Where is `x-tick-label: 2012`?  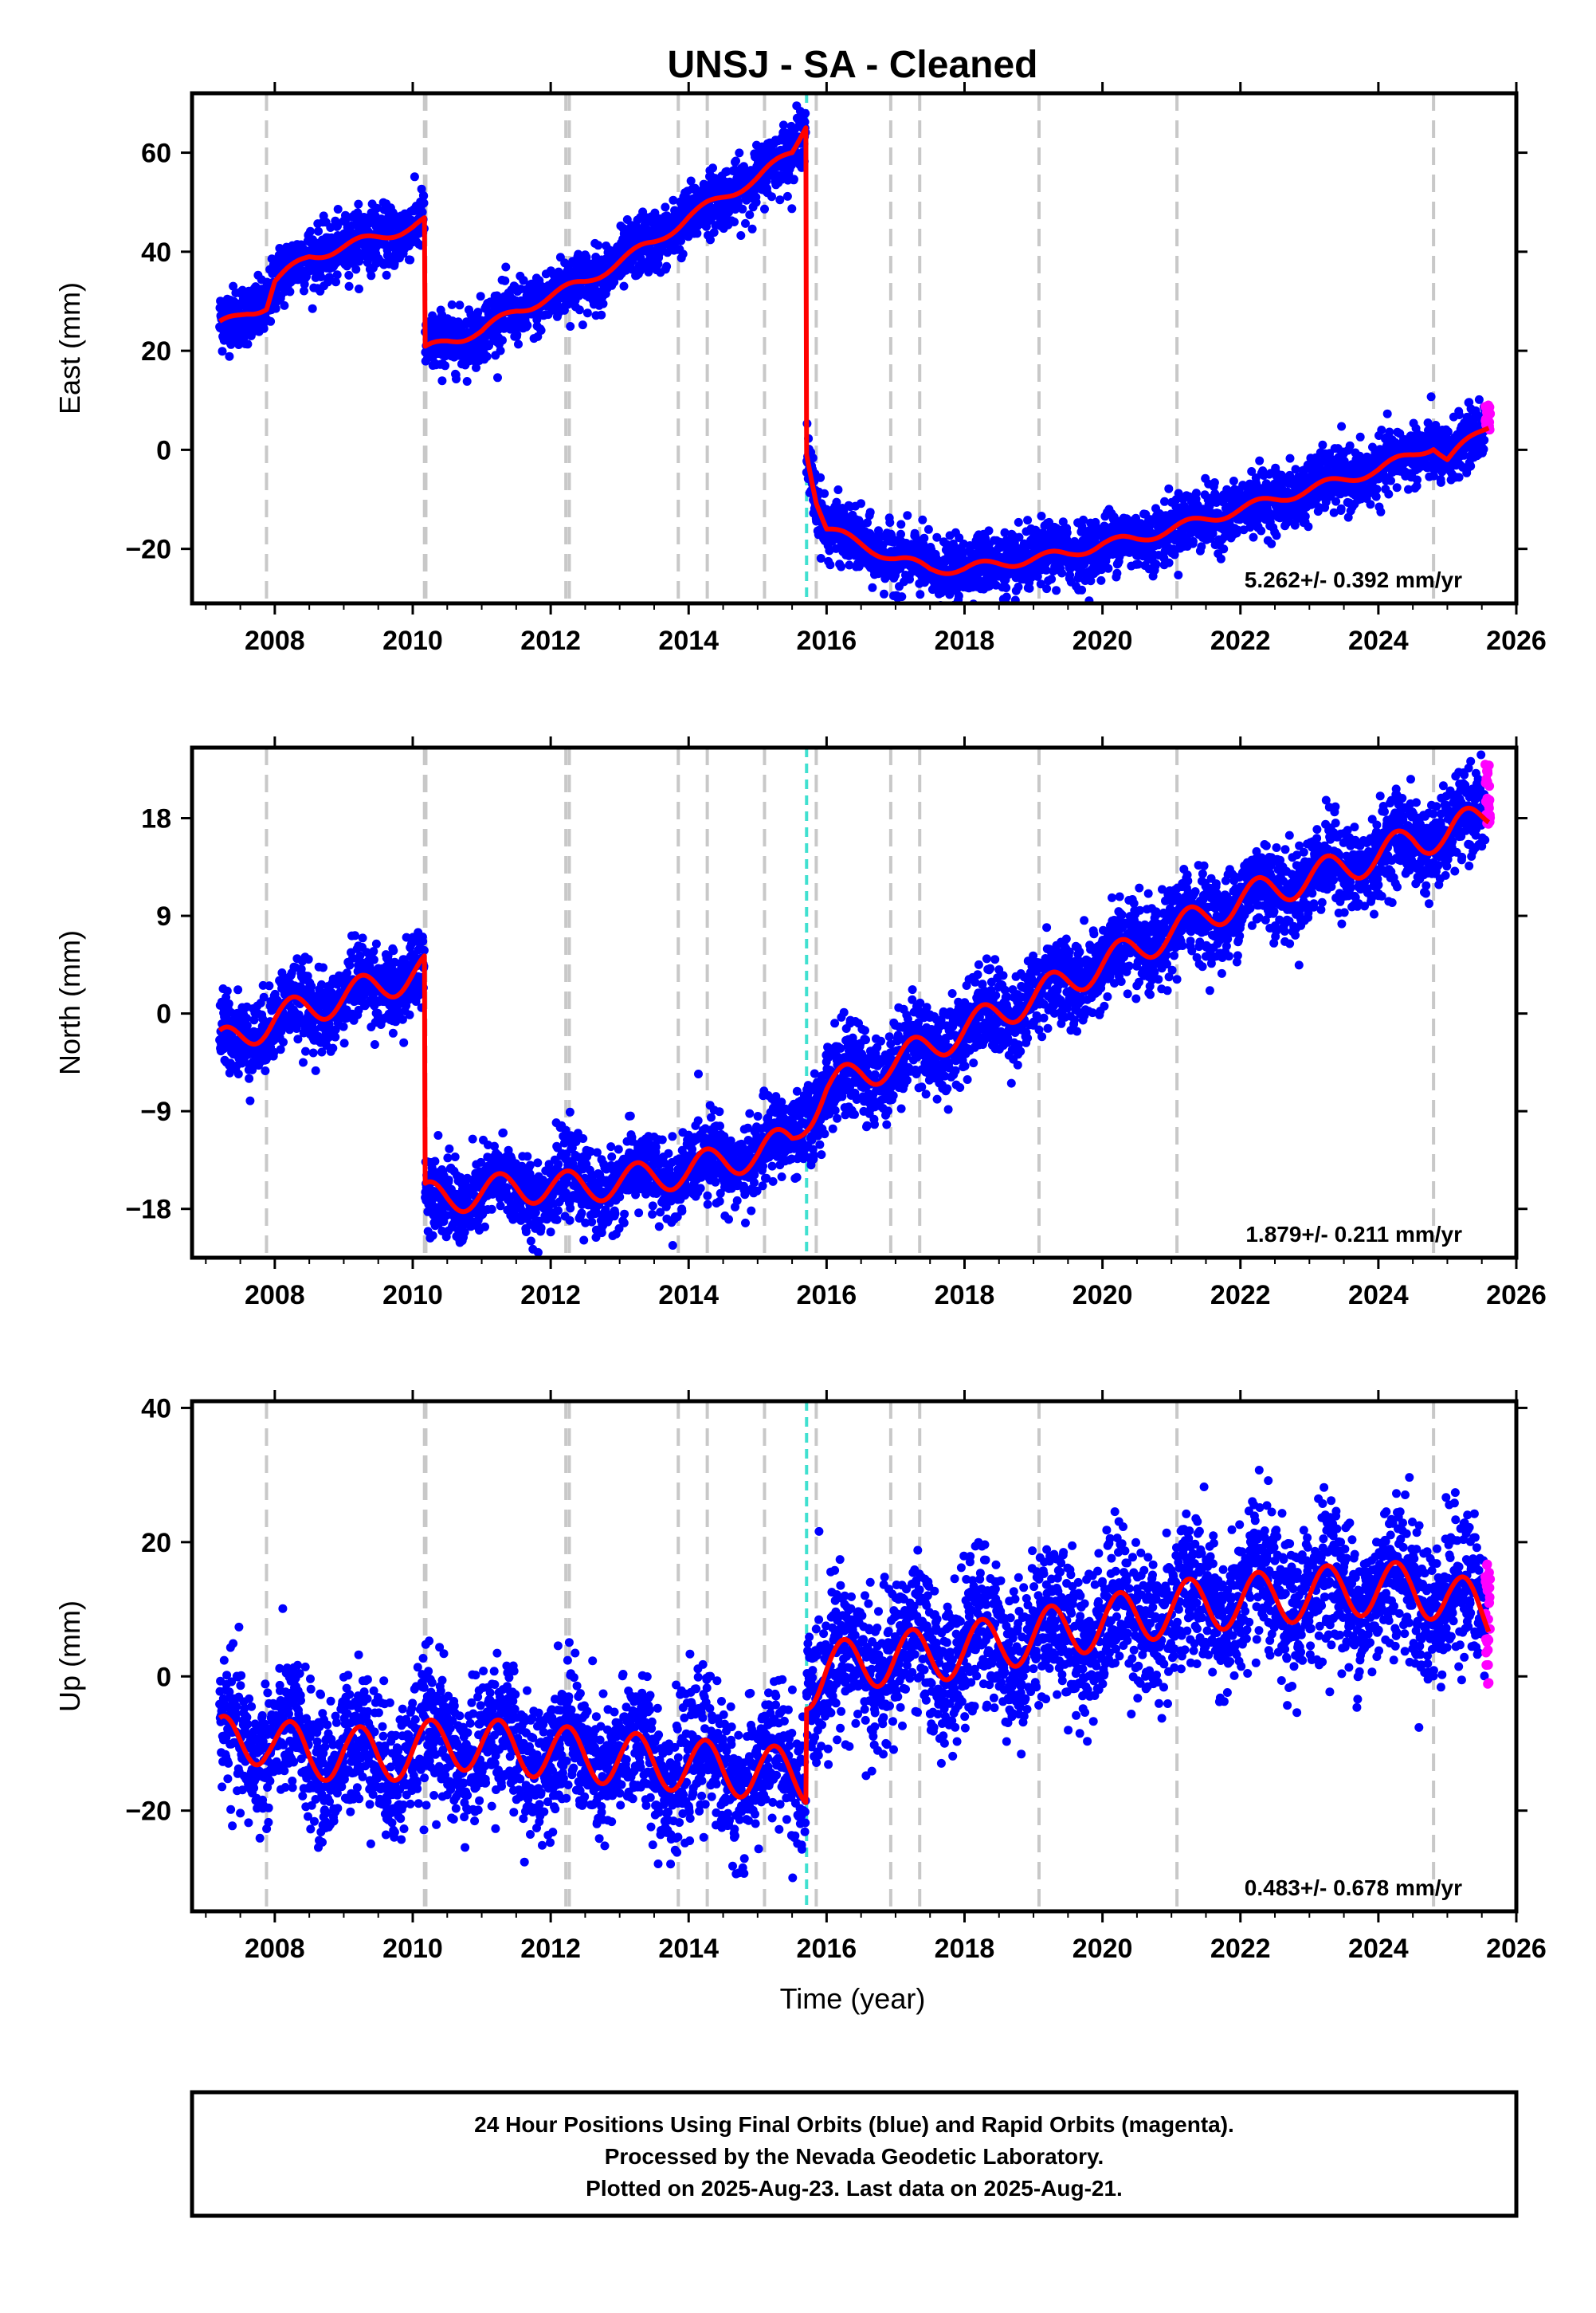 x-tick-label: 2012 is located at coordinates (551, 641).